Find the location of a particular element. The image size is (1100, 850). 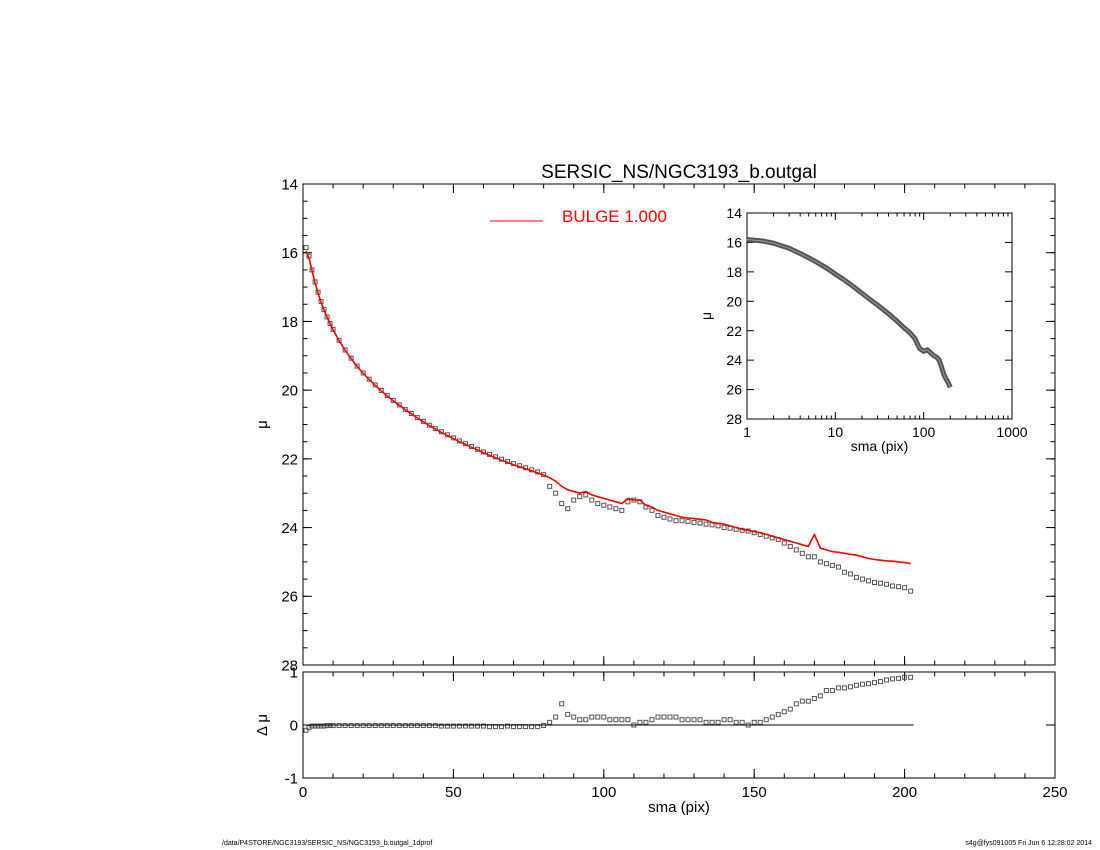

profile-core-line is located at coordinates (848, 313).